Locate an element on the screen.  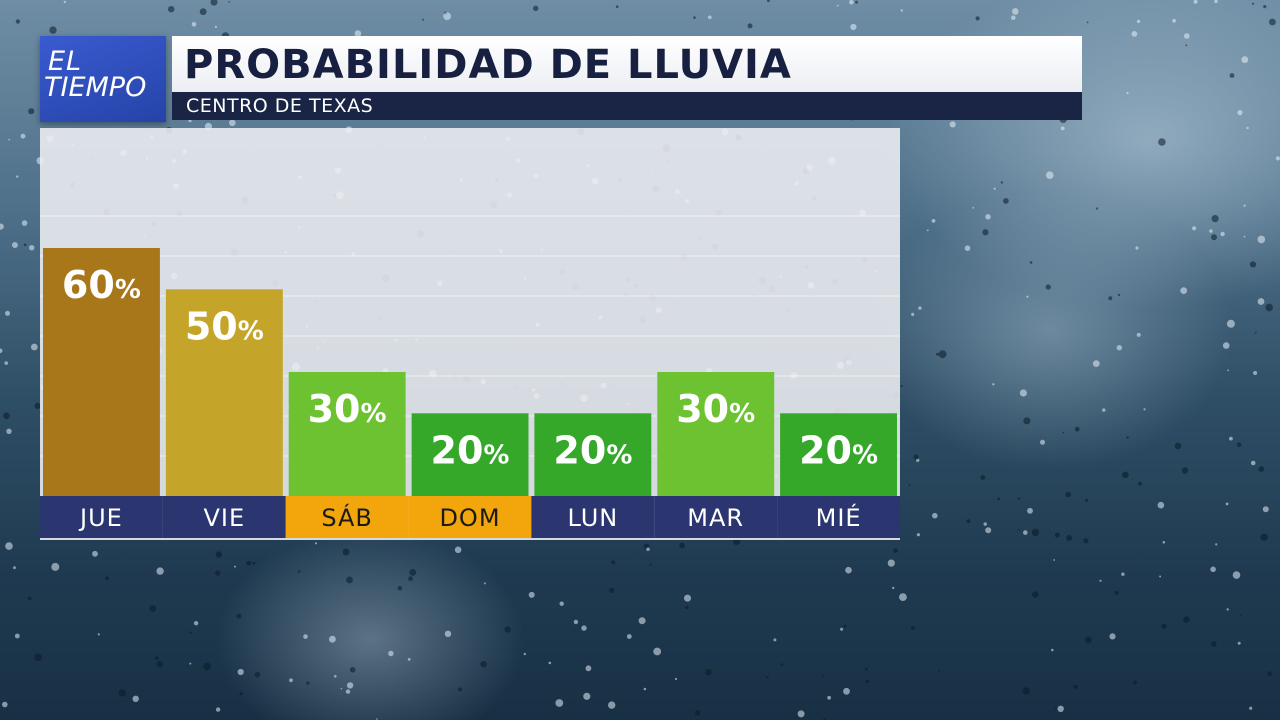
logo-line-2: TIEMPO is located at coordinates (95, 87).